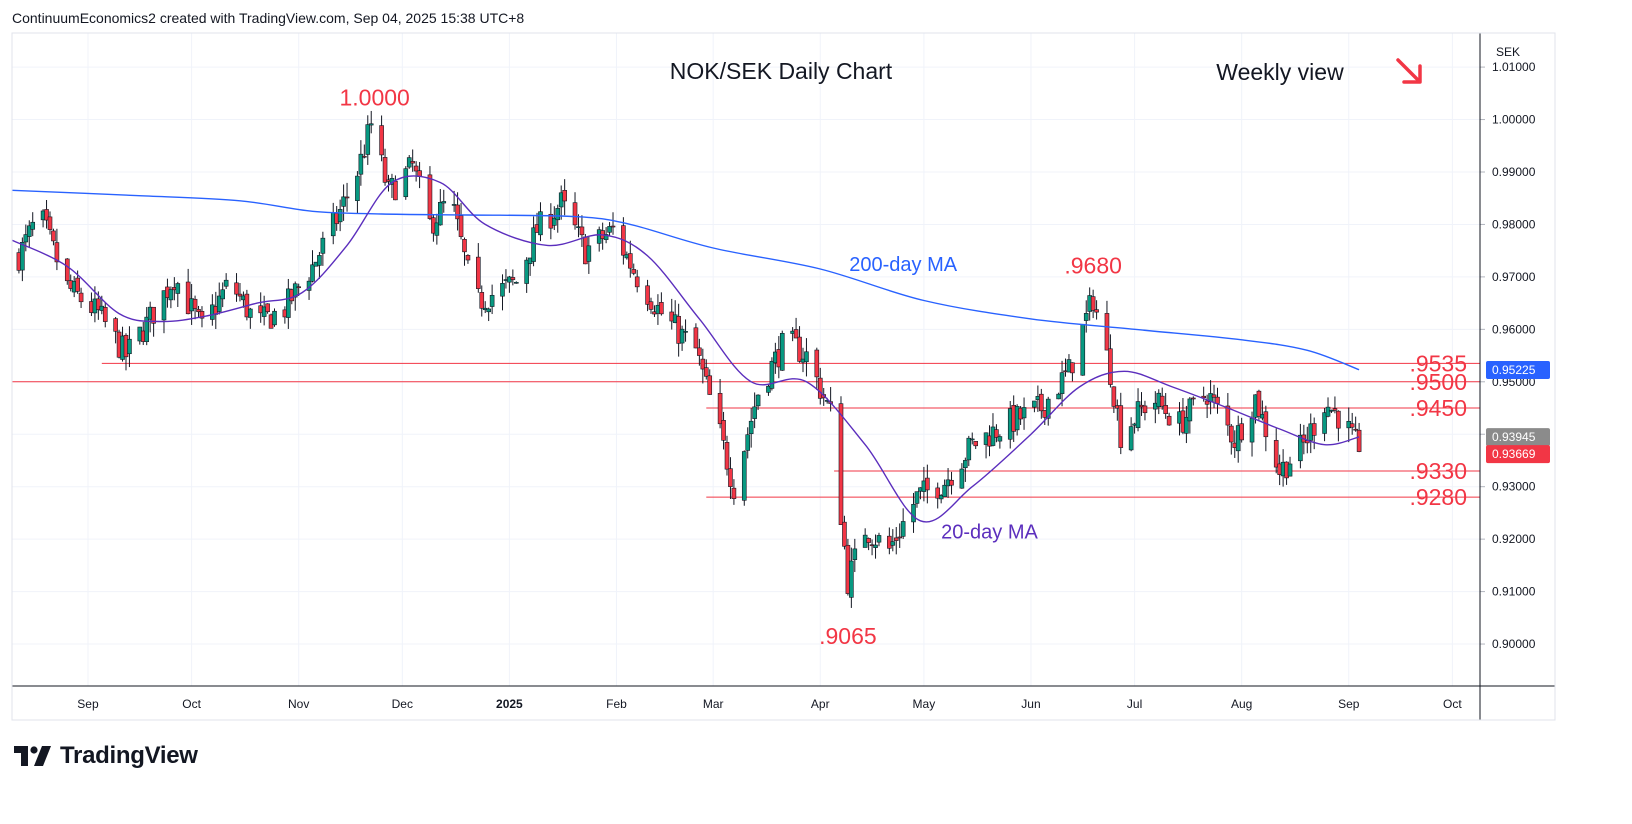 This screenshot has width=1632, height=824. Describe the element at coordinates (1438, 471) in the screenshot. I see `level-label: .9330` at that location.